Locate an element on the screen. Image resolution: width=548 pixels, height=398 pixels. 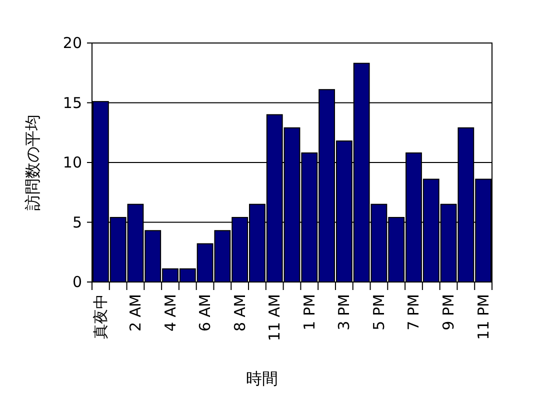
x-tick-label: 3 PM is located at coordinates (344, 312).